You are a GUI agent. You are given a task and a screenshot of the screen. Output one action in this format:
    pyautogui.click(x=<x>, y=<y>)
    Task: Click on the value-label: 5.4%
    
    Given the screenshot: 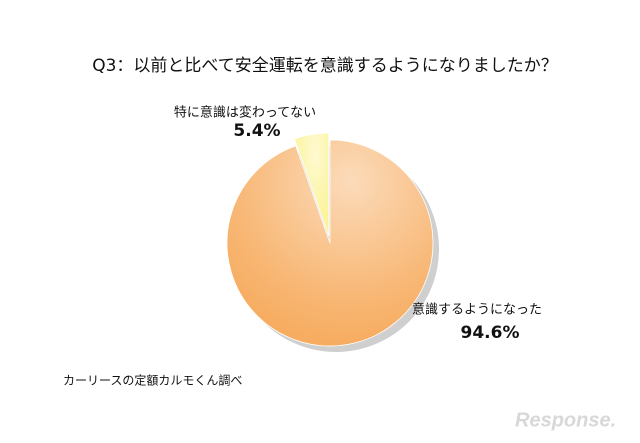 What is the action you would take?
    pyautogui.click(x=256, y=131)
    